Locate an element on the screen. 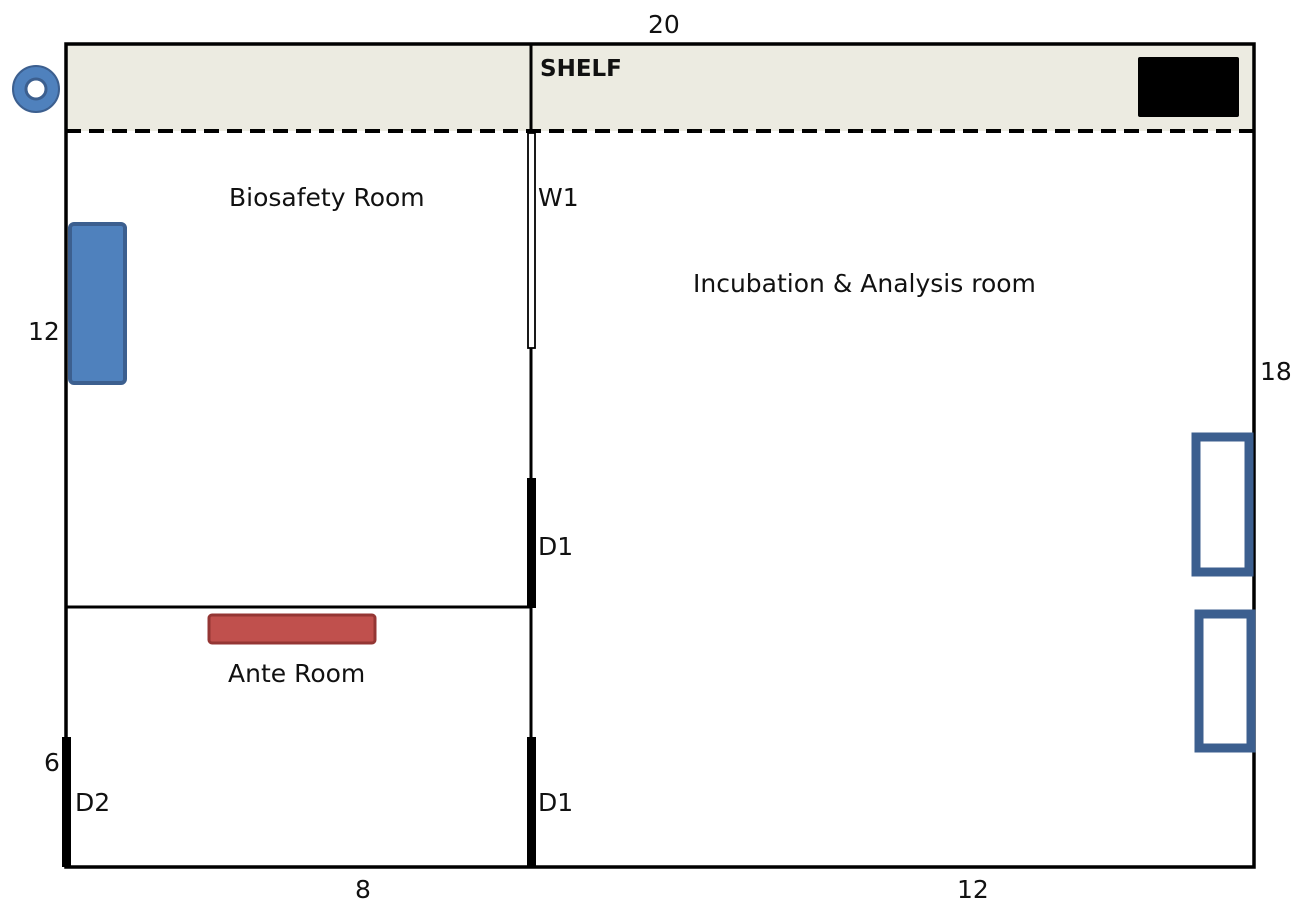  window-w1-label: W1 is located at coordinates (558, 197).